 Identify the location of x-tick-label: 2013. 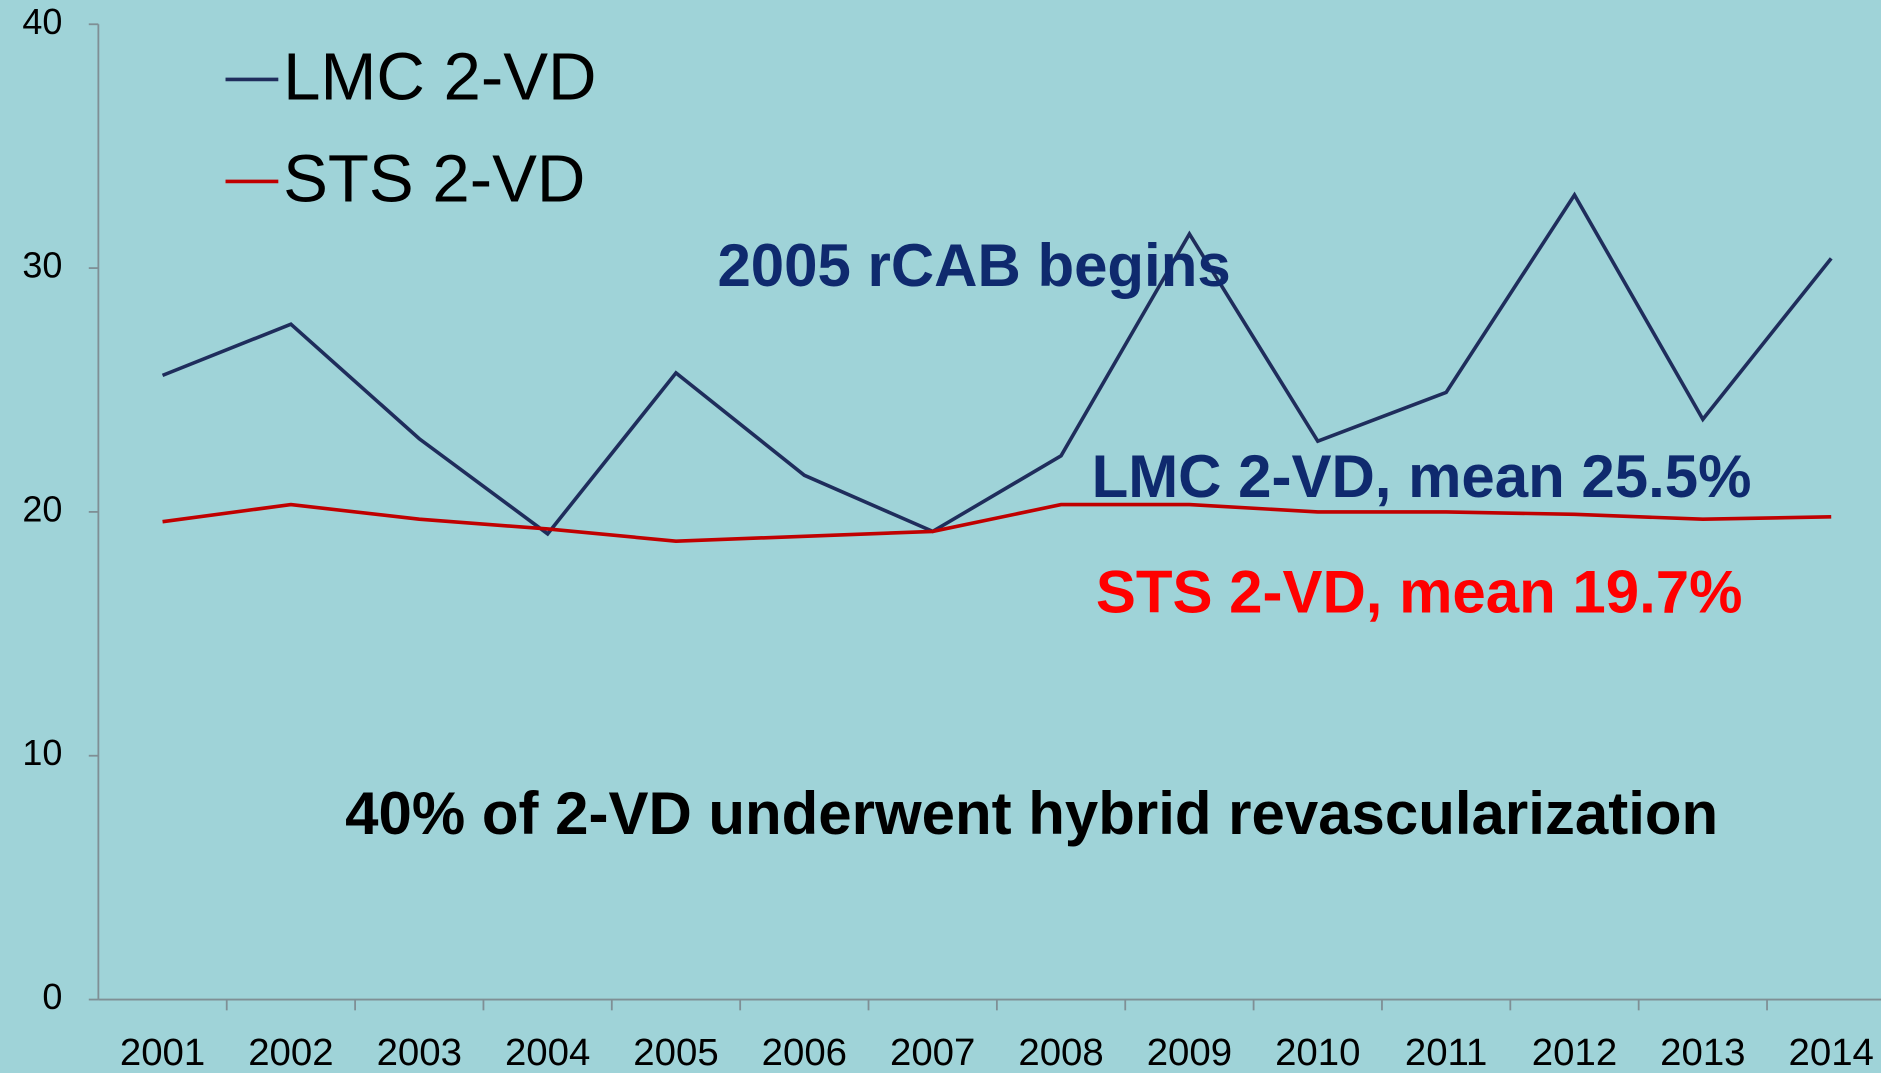
(1702, 1052).